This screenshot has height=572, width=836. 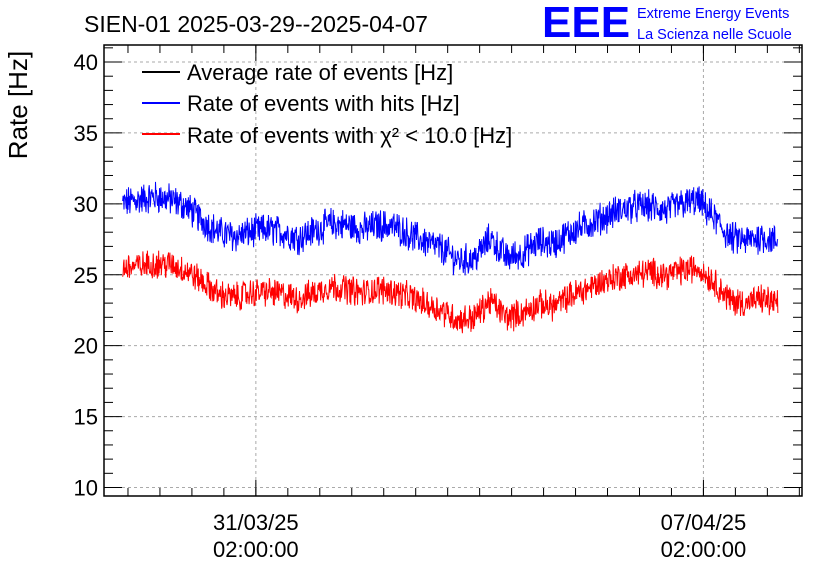 I want to click on y-tick-label: 35, so click(x=86, y=133).